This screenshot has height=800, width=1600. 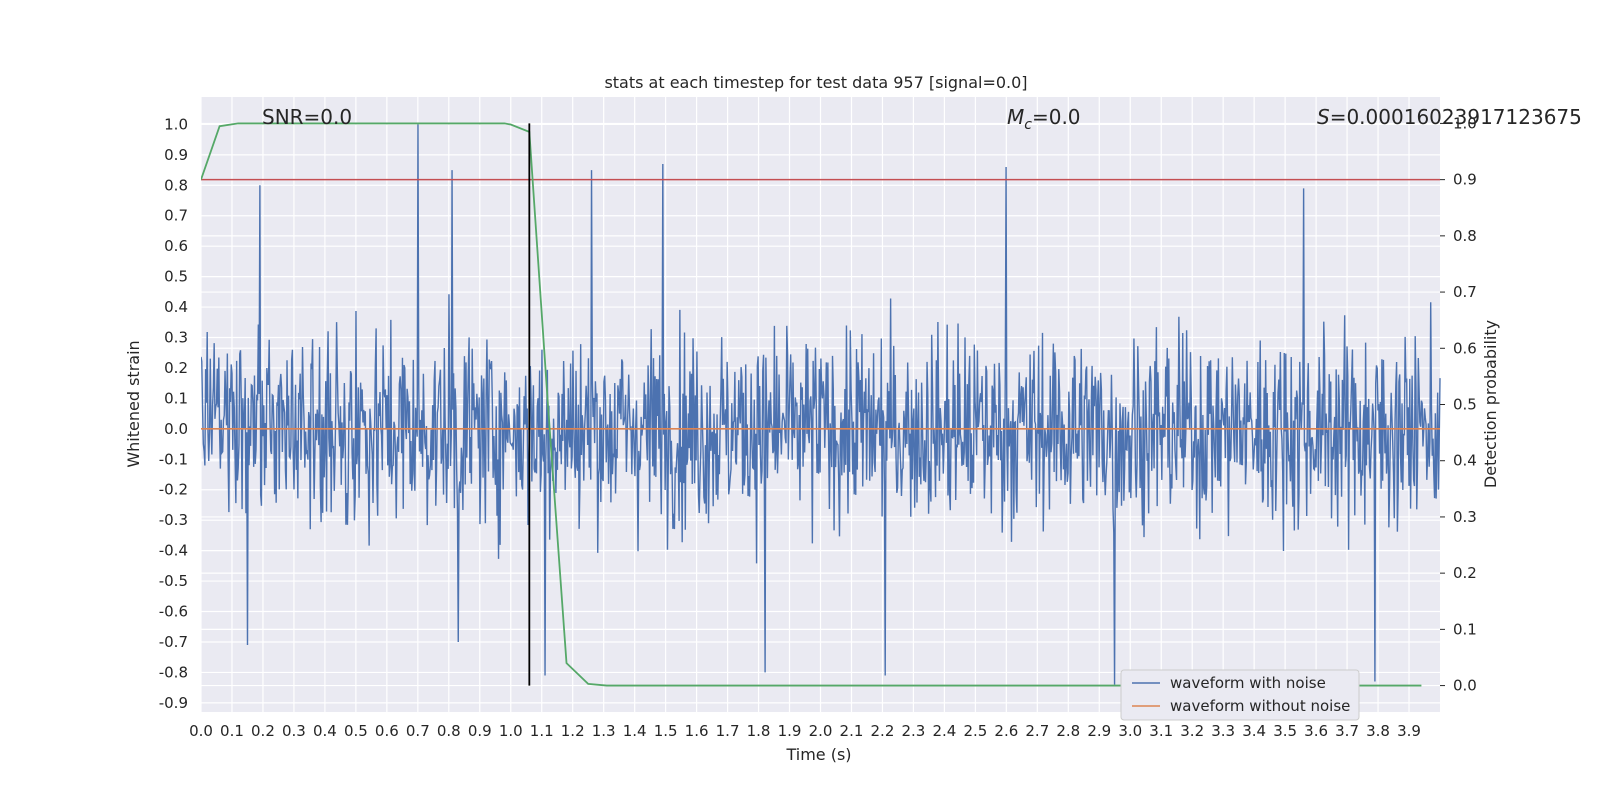 I want to click on x-tick-label: 3.6, so click(x=1316, y=731).